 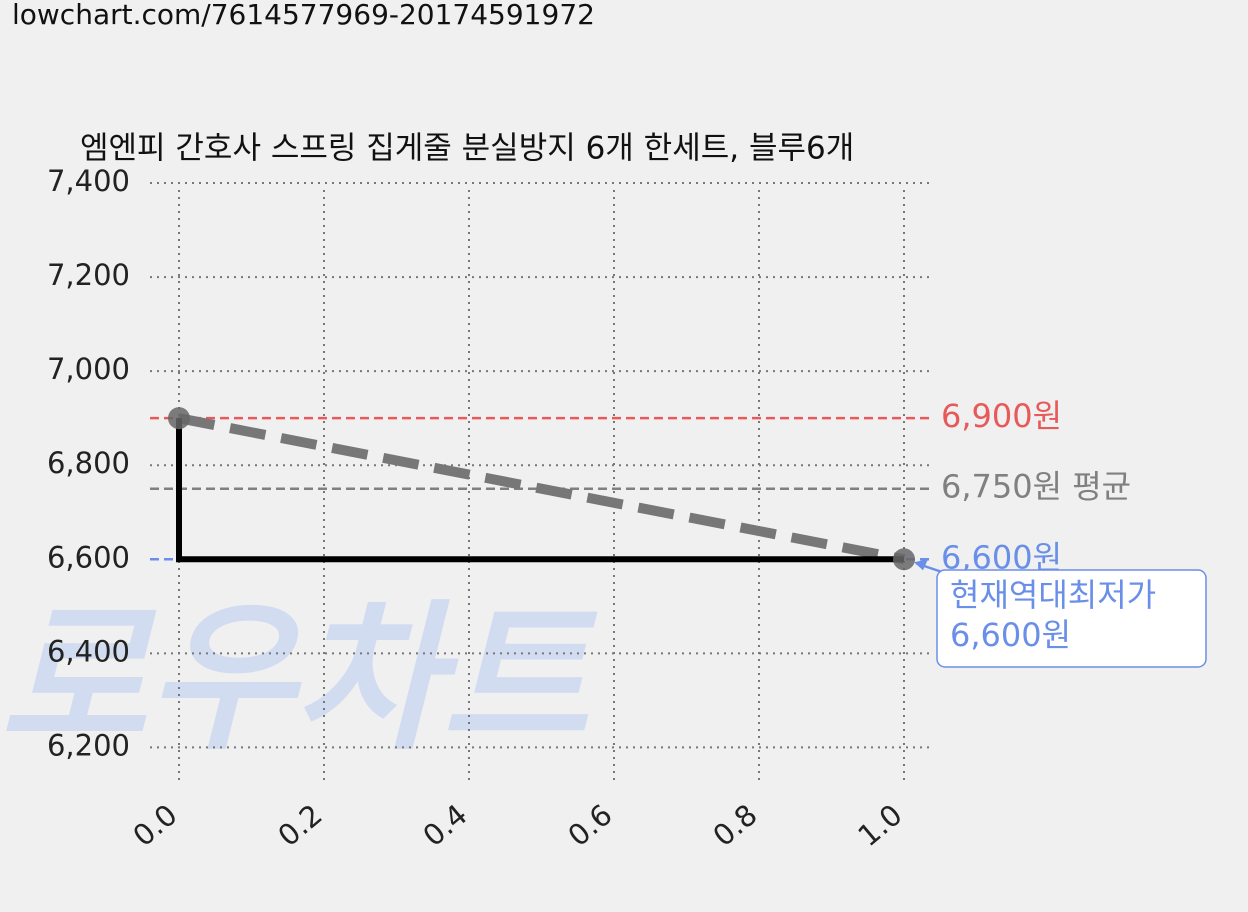 What do you see at coordinates (88, 275) in the screenshot?
I see `y-tick-label: 7,200` at bounding box center [88, 275].